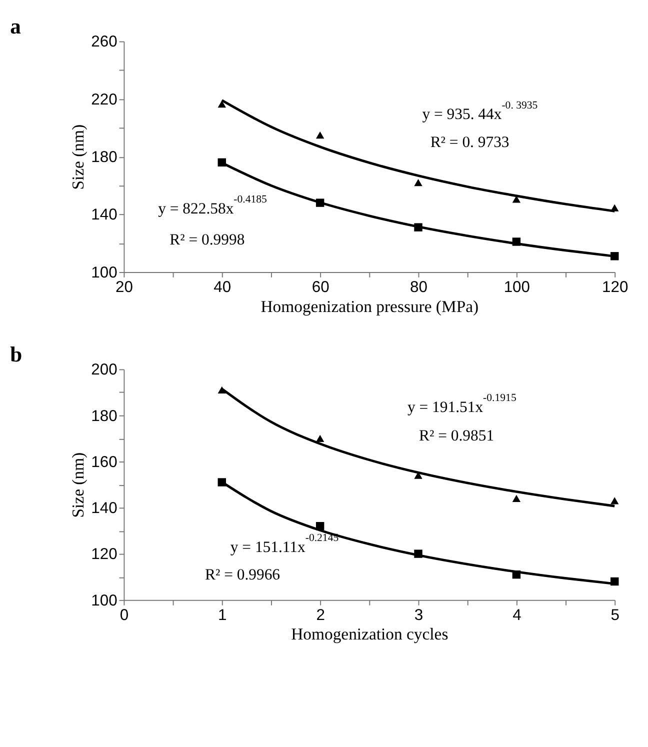 This screenshot has width=648, height=747. What do you see at coordinates (104, 370) in the screenshot?
I see `y-tick-label: 200` at bounding box center [104, 370].